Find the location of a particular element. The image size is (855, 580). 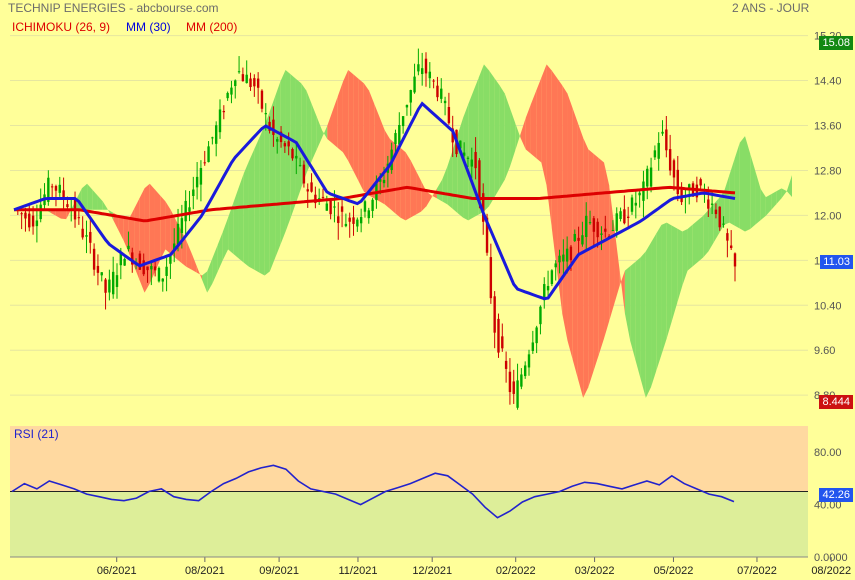

price-tag-last: 11.03 is located at coordinates (836, 262).